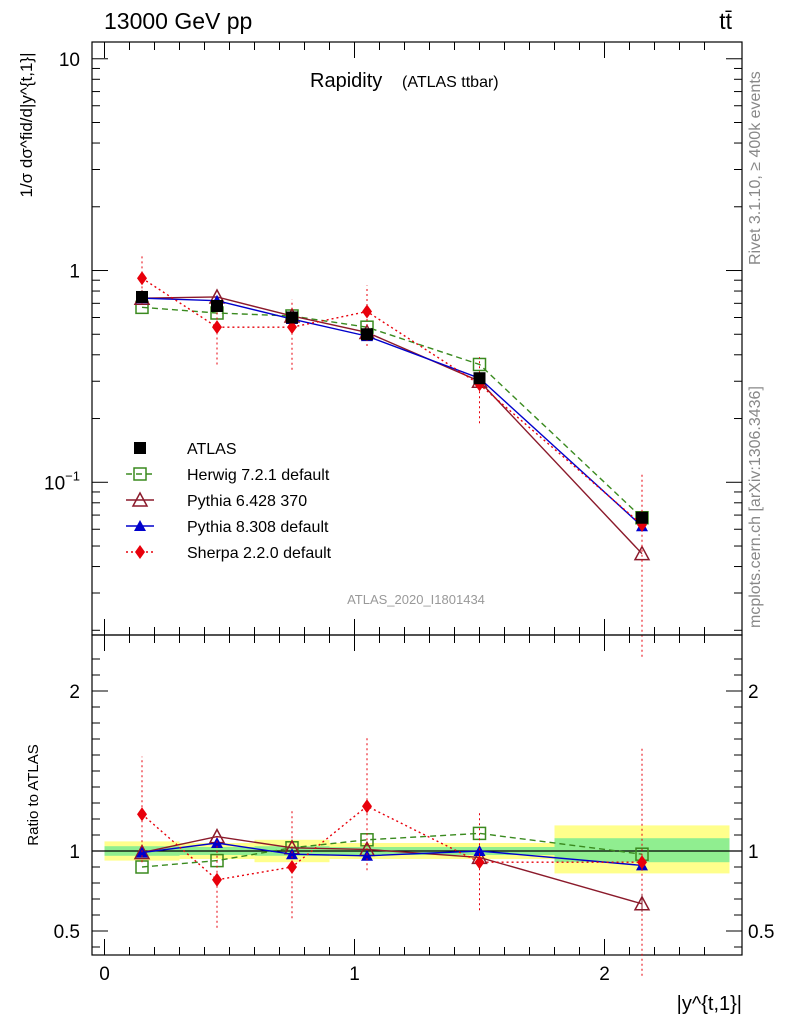 The image size is (786, 1024). What do you see at coordinates (258, 475) in the screenshot?
I see `legend-label: Herwig 7.2.1 default` at bounding box center [258, 475].